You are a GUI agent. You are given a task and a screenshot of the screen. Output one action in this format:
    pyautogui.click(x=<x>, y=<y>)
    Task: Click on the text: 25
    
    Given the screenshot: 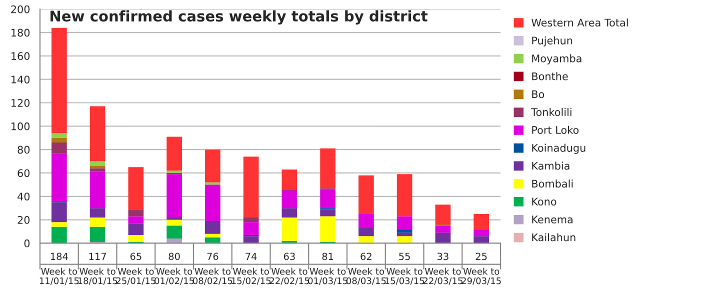 What is the action you would take?
    pyautogui.click(x=481, y=256)
    